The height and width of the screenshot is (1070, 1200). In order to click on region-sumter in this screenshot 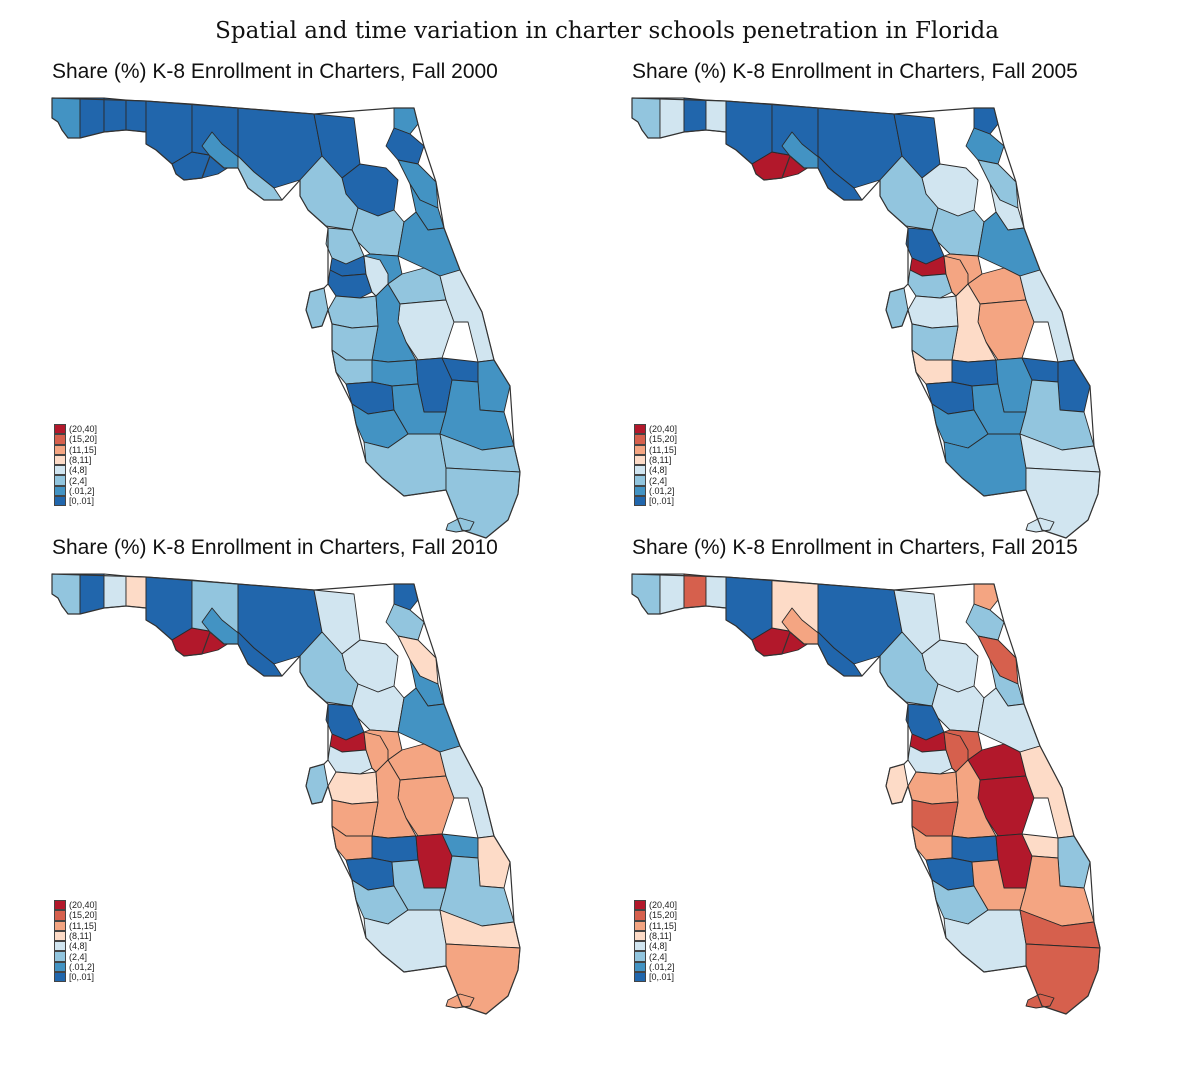, I will do `click(376, 276)`.